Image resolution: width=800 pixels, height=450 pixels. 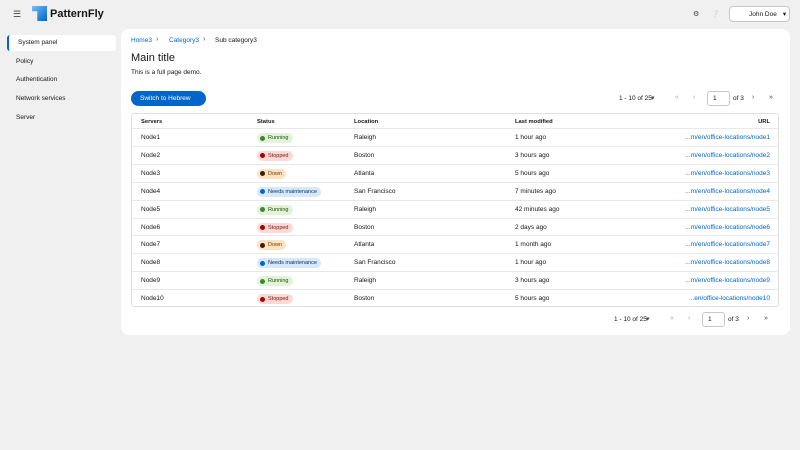 I want to click on table-cell: 2 days ago, so click(x=531, y=227).